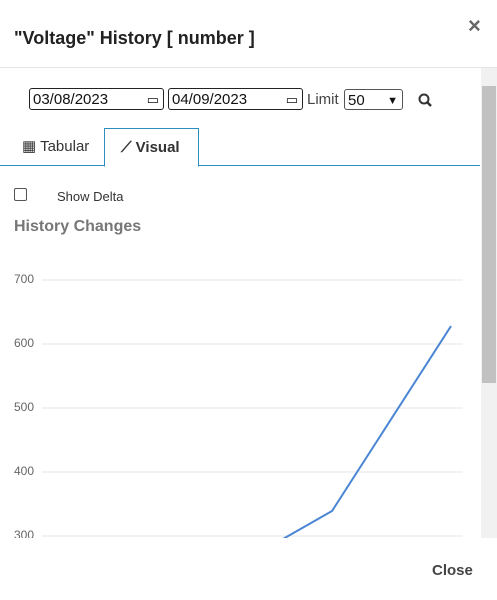 The image size is (497, 600). I want to click on from-date-text: 03/08/2023, so click(71, 99).